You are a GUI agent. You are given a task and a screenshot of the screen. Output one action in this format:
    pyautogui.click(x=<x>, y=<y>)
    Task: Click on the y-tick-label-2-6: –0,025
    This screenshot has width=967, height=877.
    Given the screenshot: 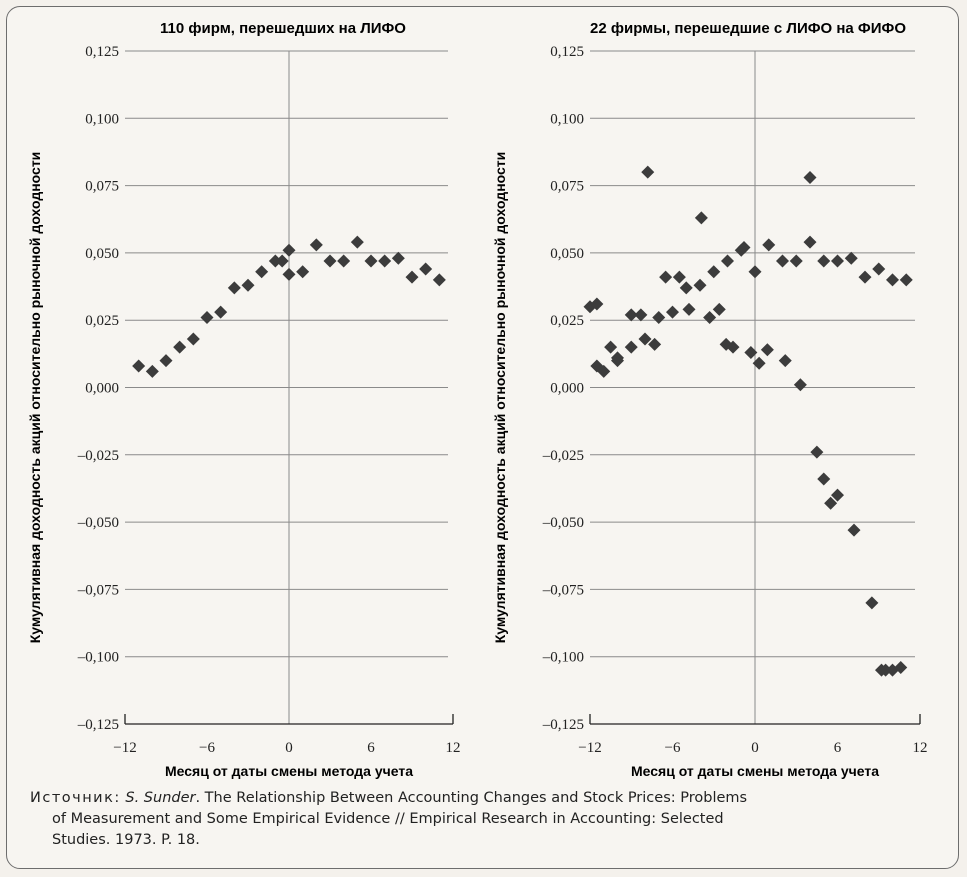 What is the action you would take?
    pyautogui.click(x=563, y=456)
    